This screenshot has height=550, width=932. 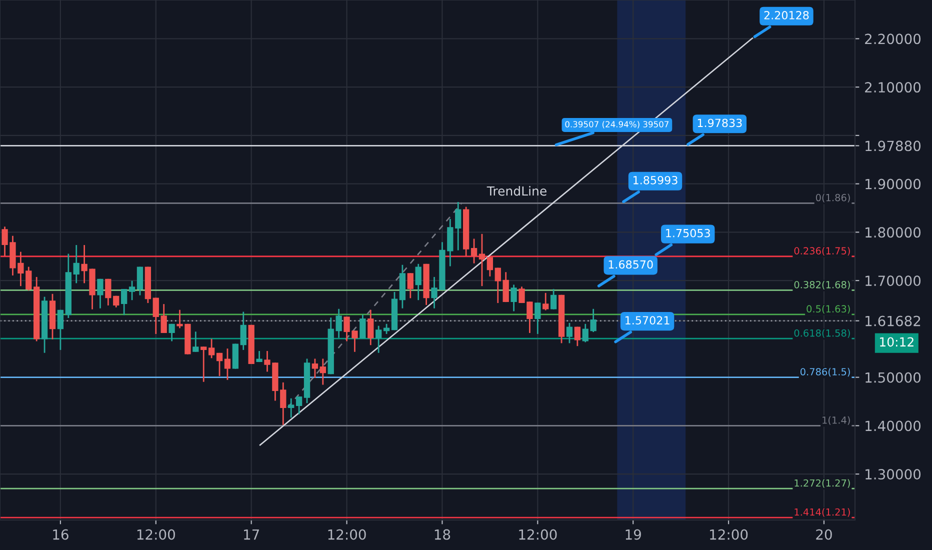 What do you see at coordinates (836, 420) in the screenshot?
I see `ref-line-label: 1(1.4)` at bounding box center [836, 420].